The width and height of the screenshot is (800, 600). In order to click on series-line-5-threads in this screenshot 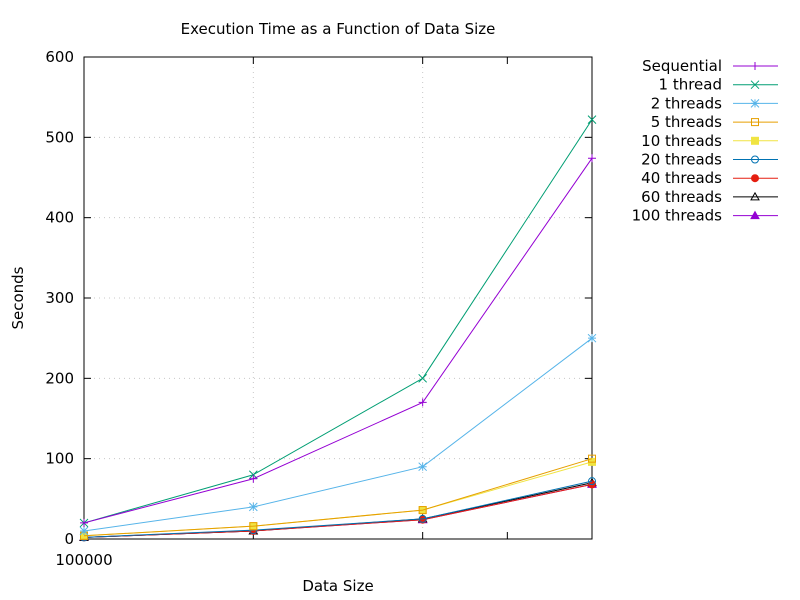, I will do `click(338, 497)`.